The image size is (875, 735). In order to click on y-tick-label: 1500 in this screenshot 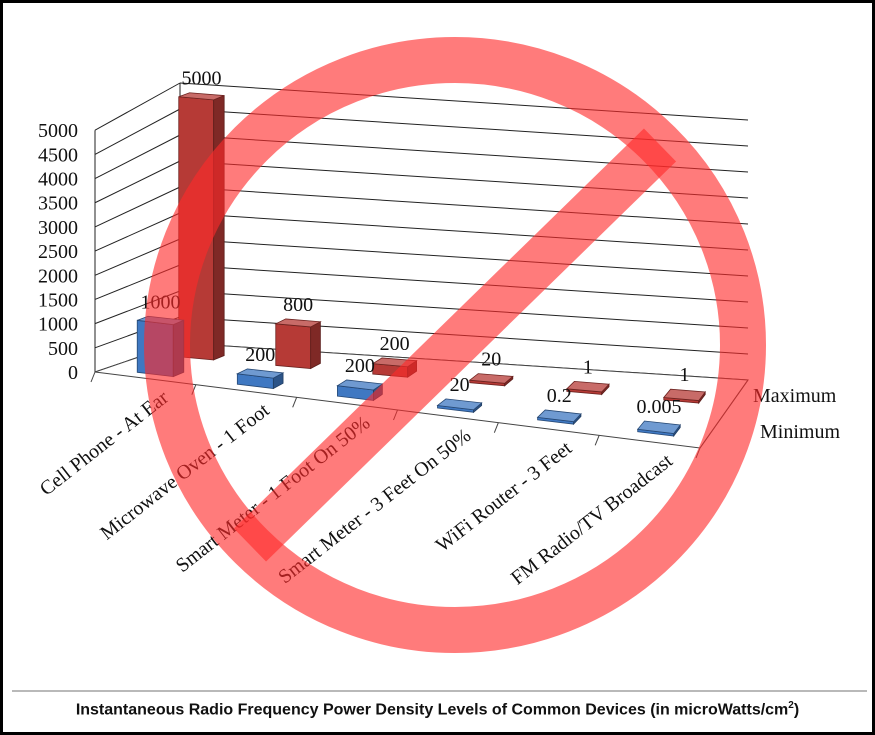, I will do `click(58, 300)`.